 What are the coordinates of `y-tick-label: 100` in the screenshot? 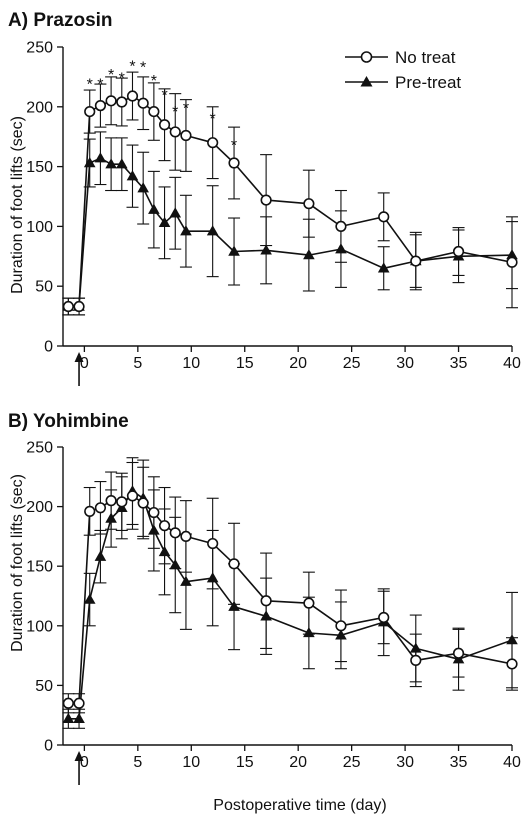 It's located at (39, 227).